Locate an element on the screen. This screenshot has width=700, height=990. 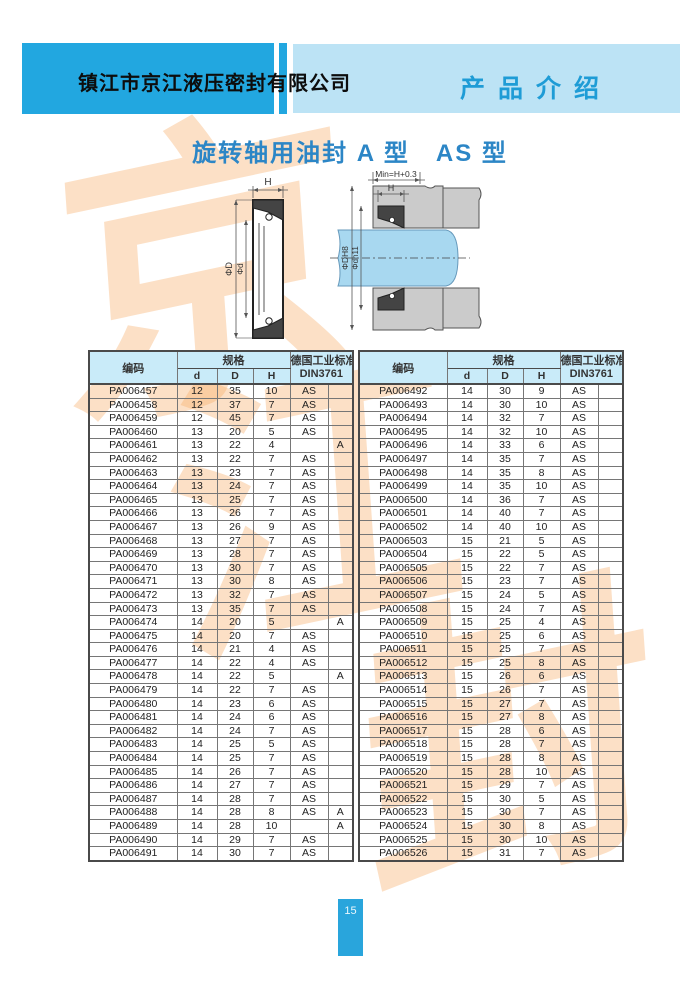
table-row: PA006474 14 20 5 A is located at coordinates (221, 622).